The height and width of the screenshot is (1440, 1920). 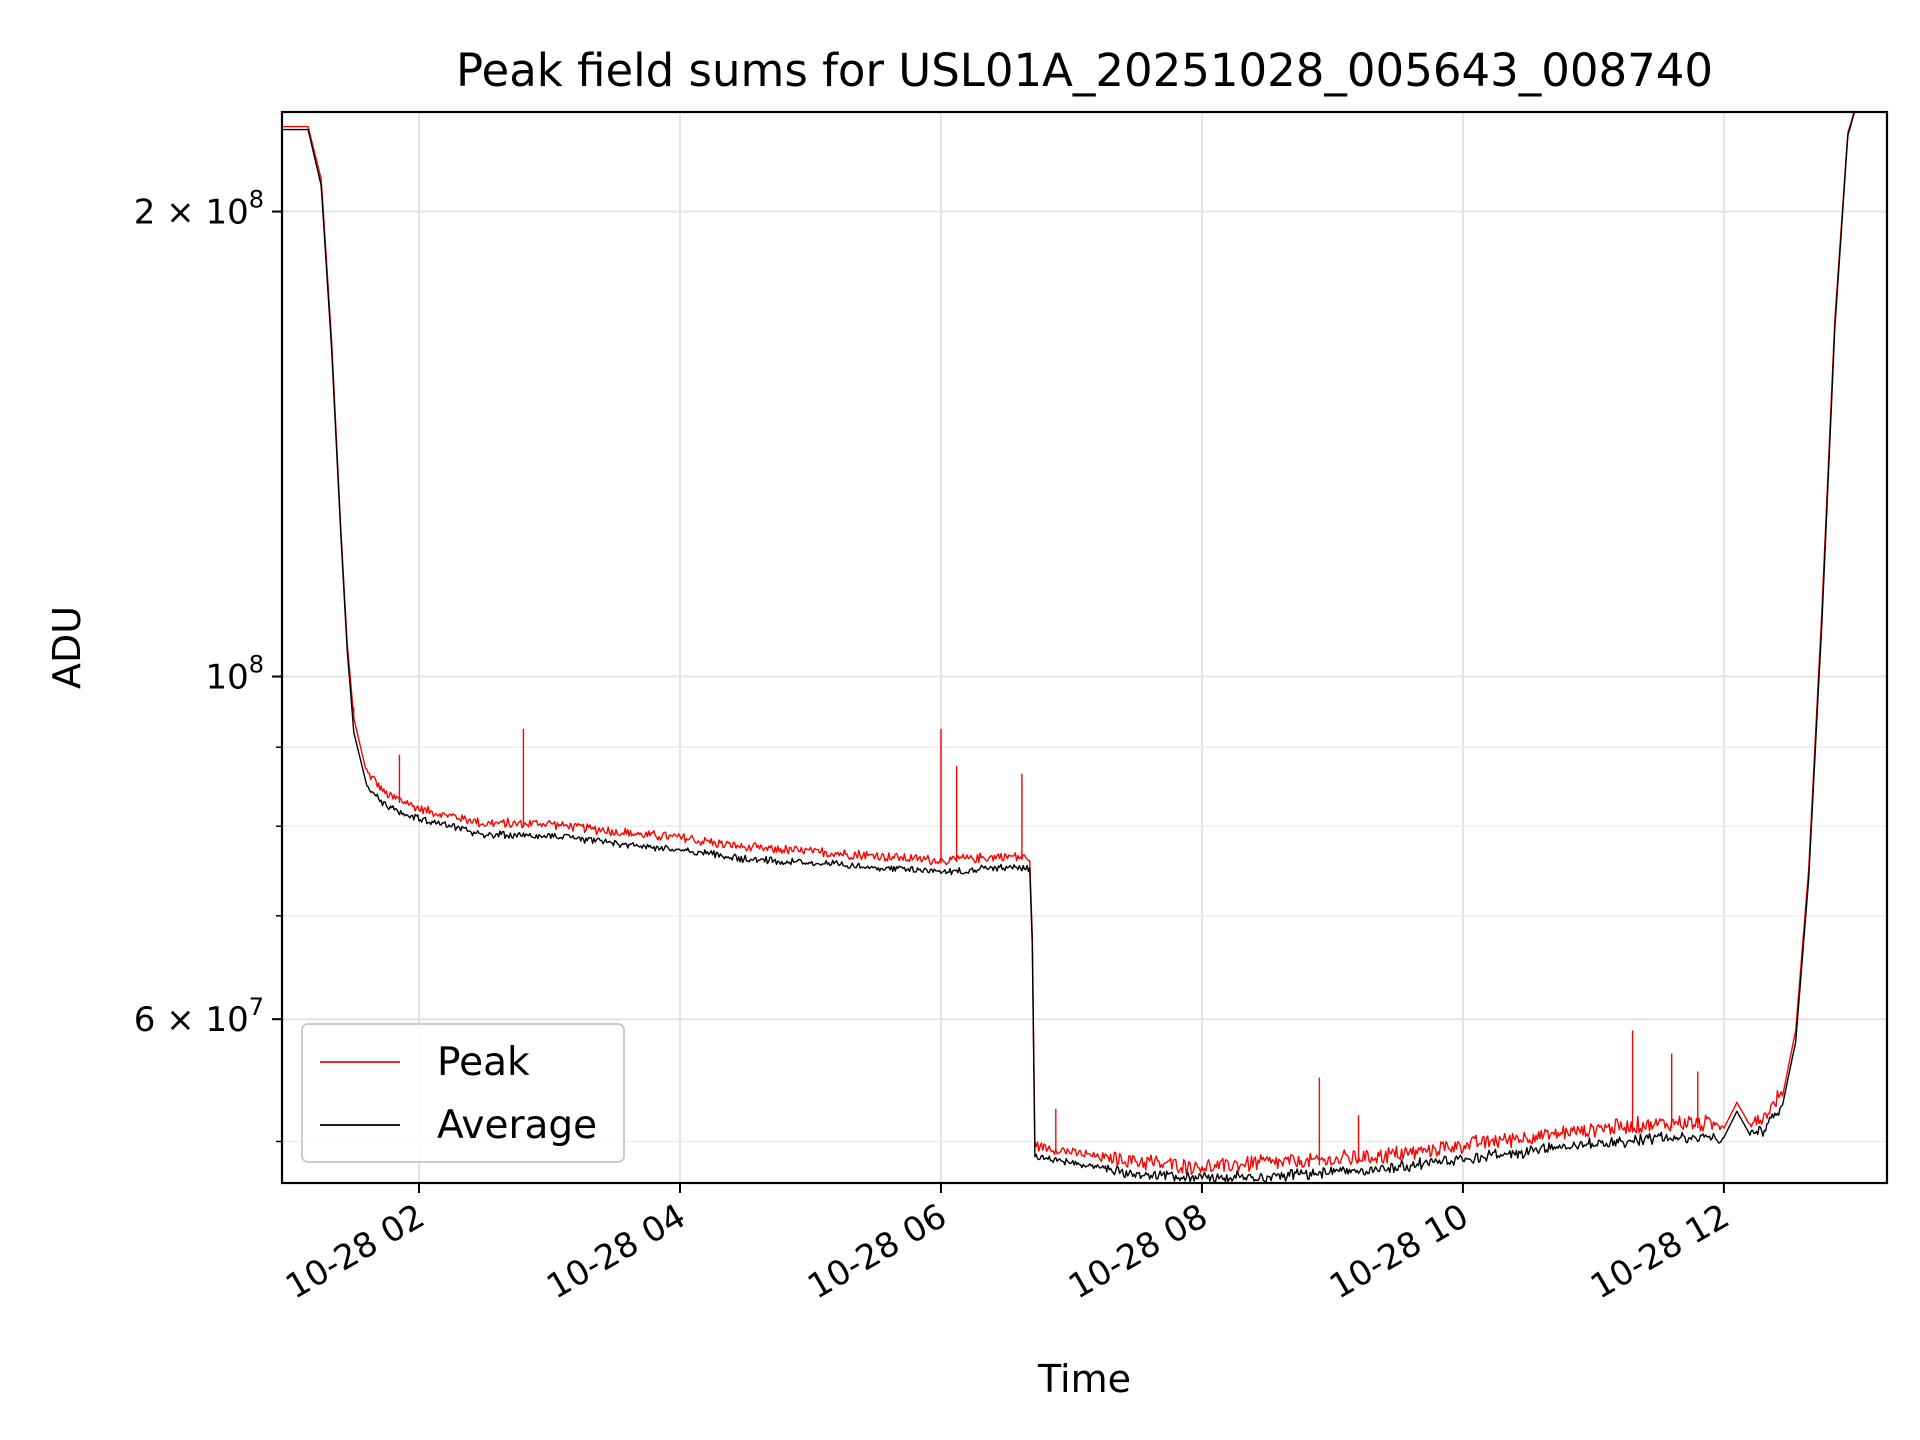 I want to click on y-tick-label: 2 × 108, so click(x=199, y=209).